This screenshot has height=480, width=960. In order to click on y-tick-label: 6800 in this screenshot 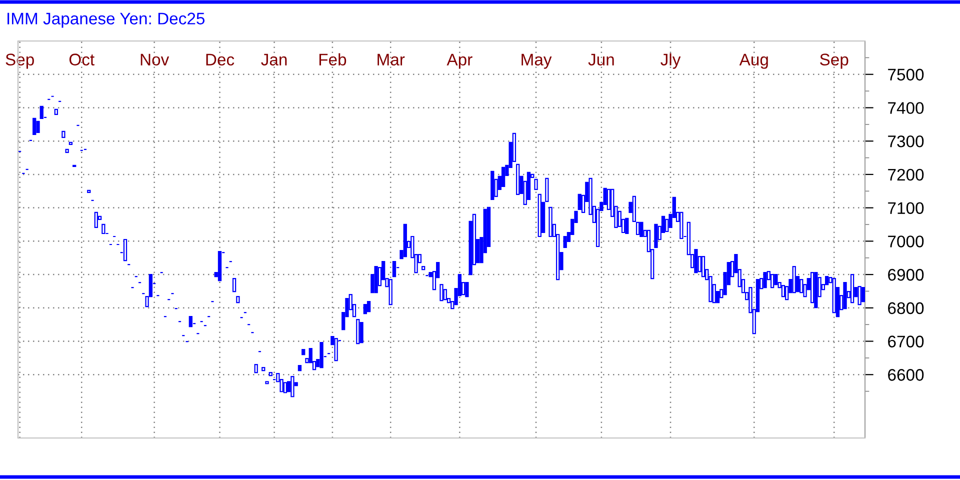, I will do `click(906, 308)`.